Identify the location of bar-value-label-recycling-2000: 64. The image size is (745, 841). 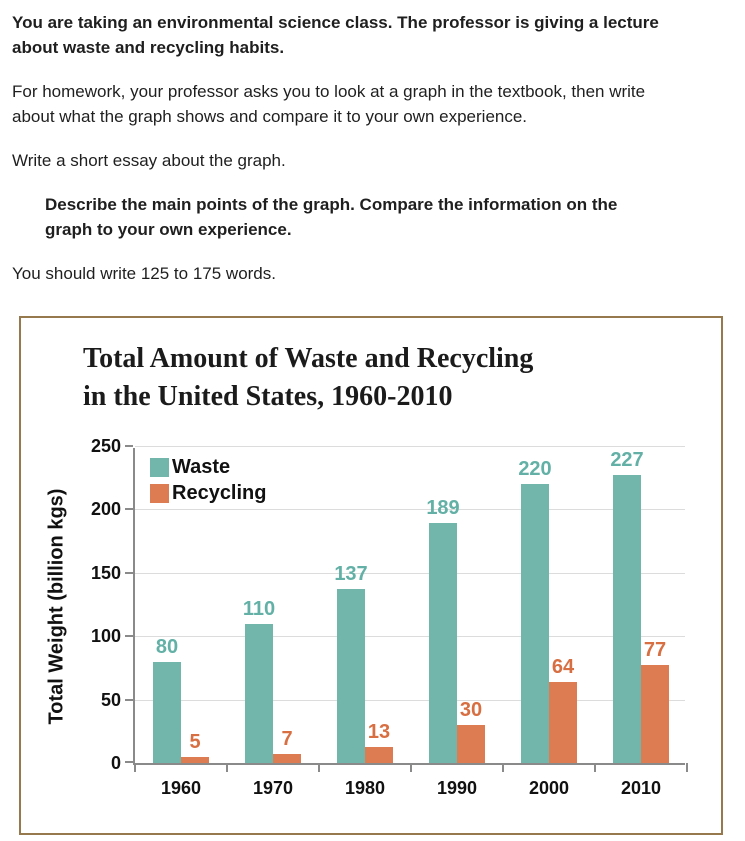
(563, 667).